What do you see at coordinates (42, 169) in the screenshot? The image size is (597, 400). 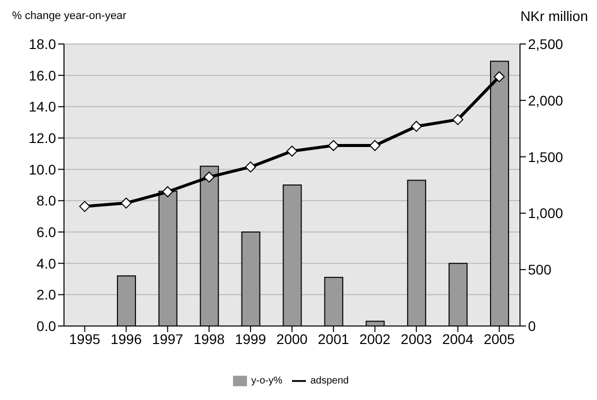 I see `y-tick-label: 10.0` at bounding box center [42, 169].